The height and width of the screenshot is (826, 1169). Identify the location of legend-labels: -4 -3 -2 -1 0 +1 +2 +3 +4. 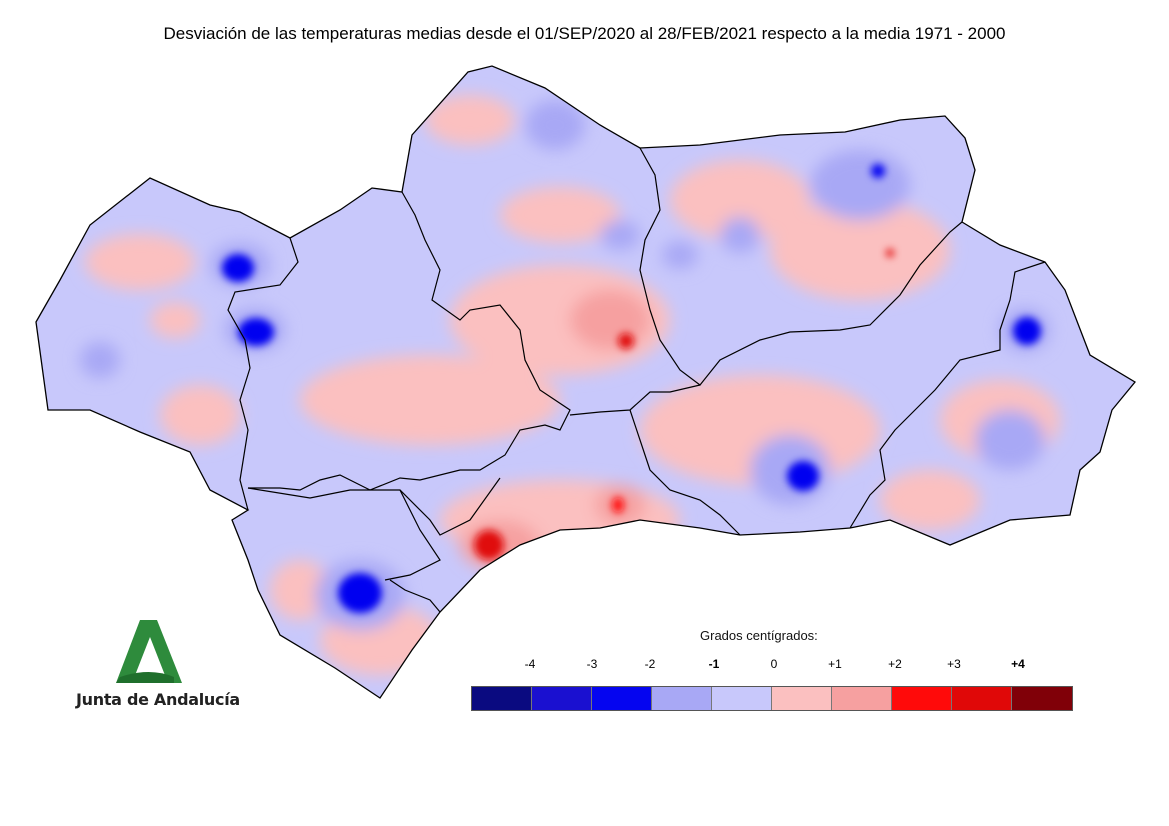
(780, 666).